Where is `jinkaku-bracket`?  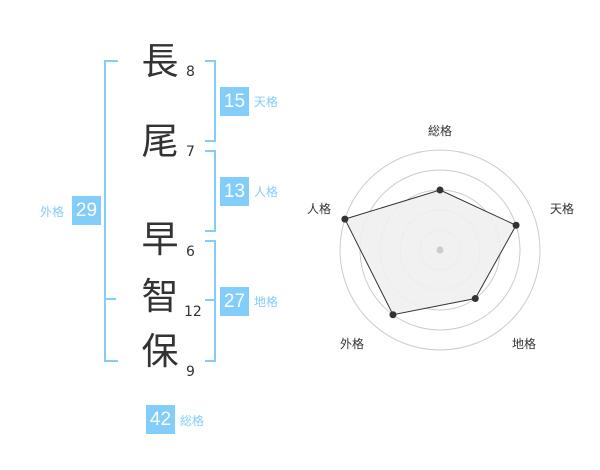
jinkaku-bracket is located at coordinates (210, 191).